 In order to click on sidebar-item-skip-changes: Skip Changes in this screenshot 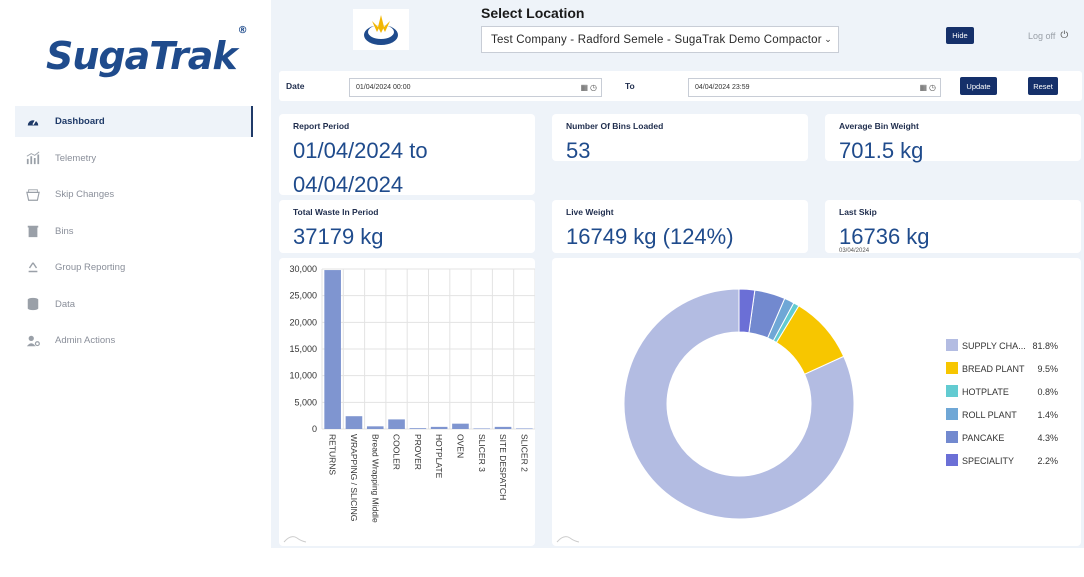, I will do `click(134, 194)`.